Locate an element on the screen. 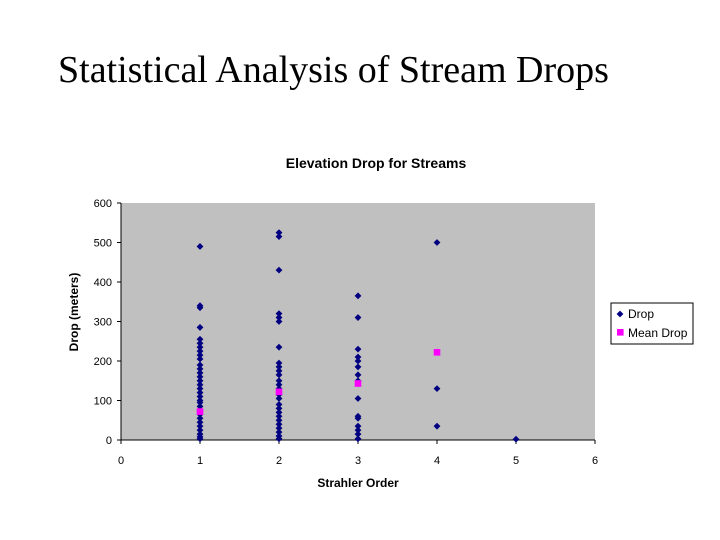  y-tick-label: 100 is located at coordinates (103, 402).